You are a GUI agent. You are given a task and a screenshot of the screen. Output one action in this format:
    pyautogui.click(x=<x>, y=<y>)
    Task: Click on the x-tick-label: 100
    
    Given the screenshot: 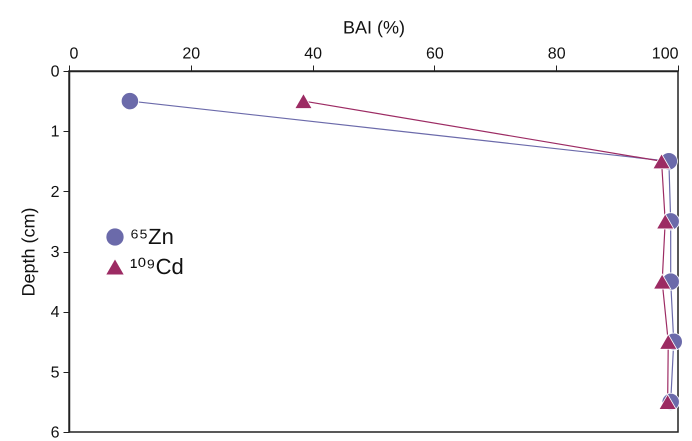 What is the action you would take?
    pyautogui.click(x=665, y=54)
    